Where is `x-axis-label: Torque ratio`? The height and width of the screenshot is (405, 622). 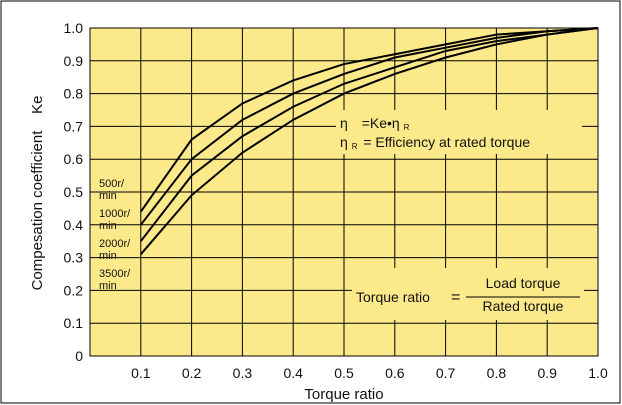 x-axis-label: Torque ratio is located at coordinates (343, 394).